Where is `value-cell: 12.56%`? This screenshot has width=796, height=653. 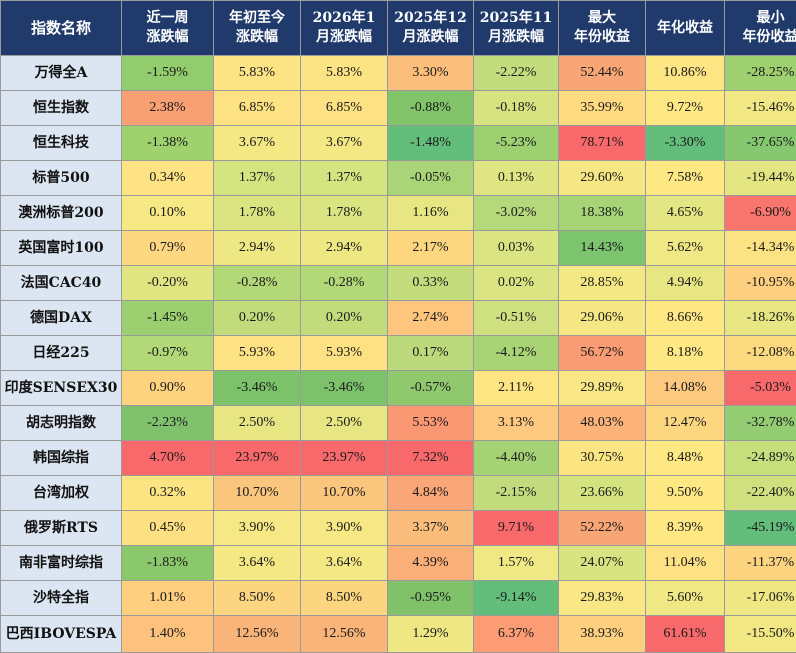 value-cell: 12.56% is located at coordinates (257, 634).